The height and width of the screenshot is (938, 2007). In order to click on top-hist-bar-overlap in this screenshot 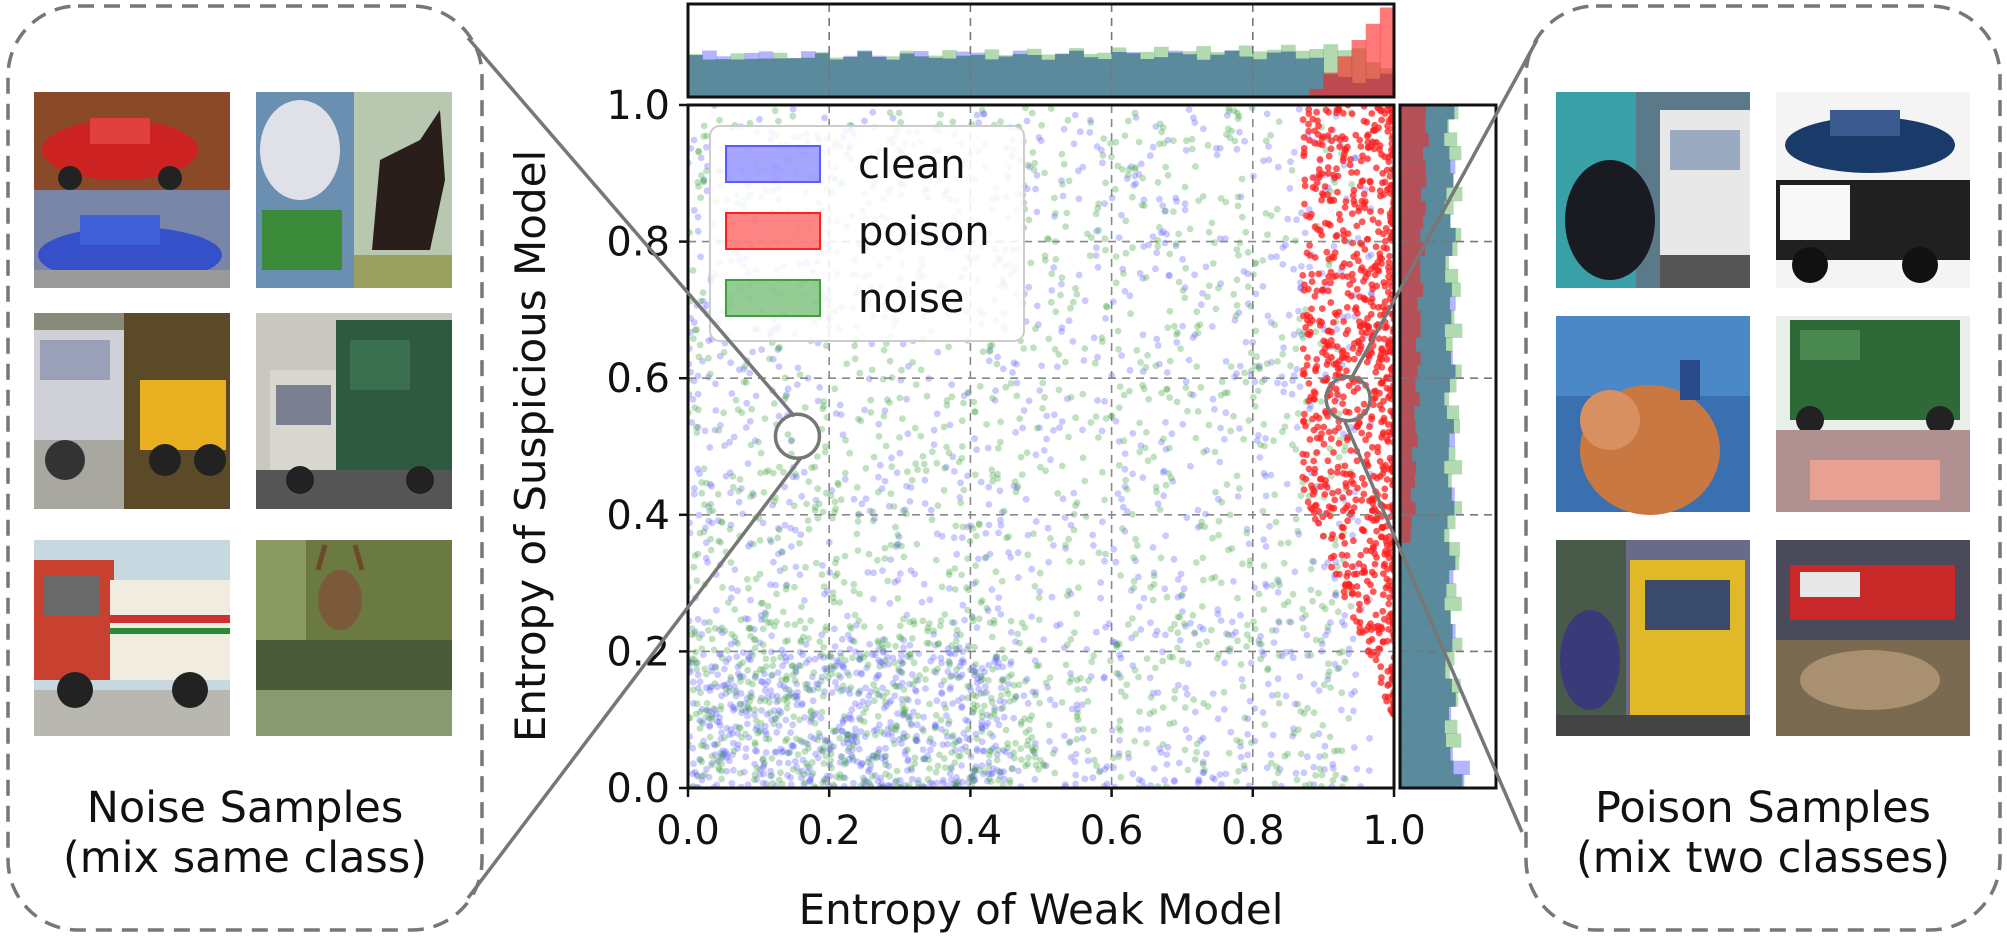, I will do `click(907, 75)`.